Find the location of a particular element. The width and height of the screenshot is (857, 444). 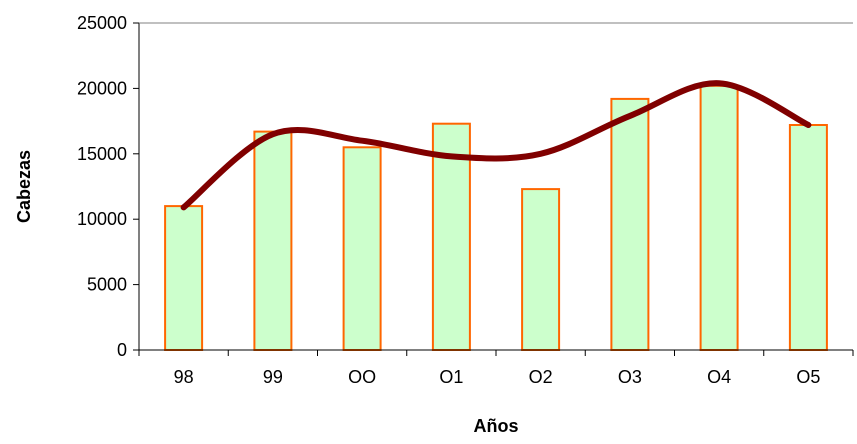

y-tick-label: 25000 is located at coordinates (102, 23).